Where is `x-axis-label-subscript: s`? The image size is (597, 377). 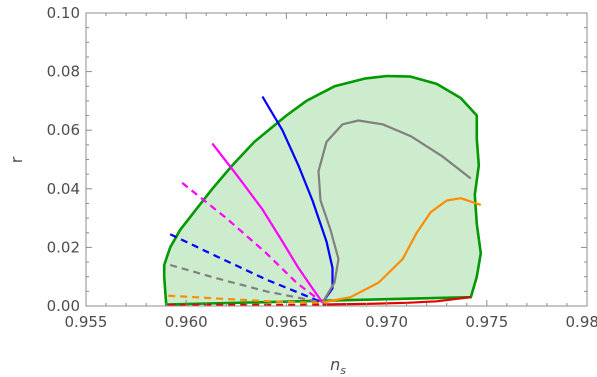
x-axis-label-subscript: s is located at coordinates (343, 370).